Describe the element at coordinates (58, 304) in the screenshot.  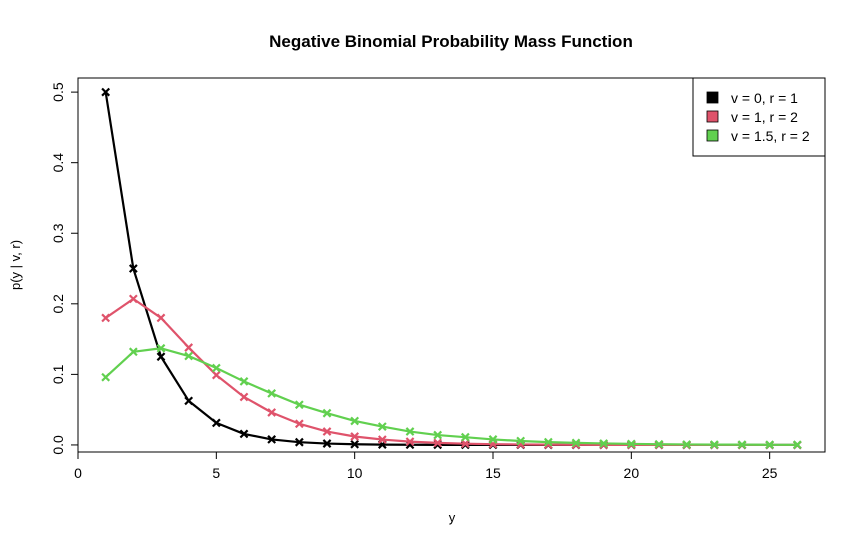
I see `y-tick-label: 0.2` at that location.